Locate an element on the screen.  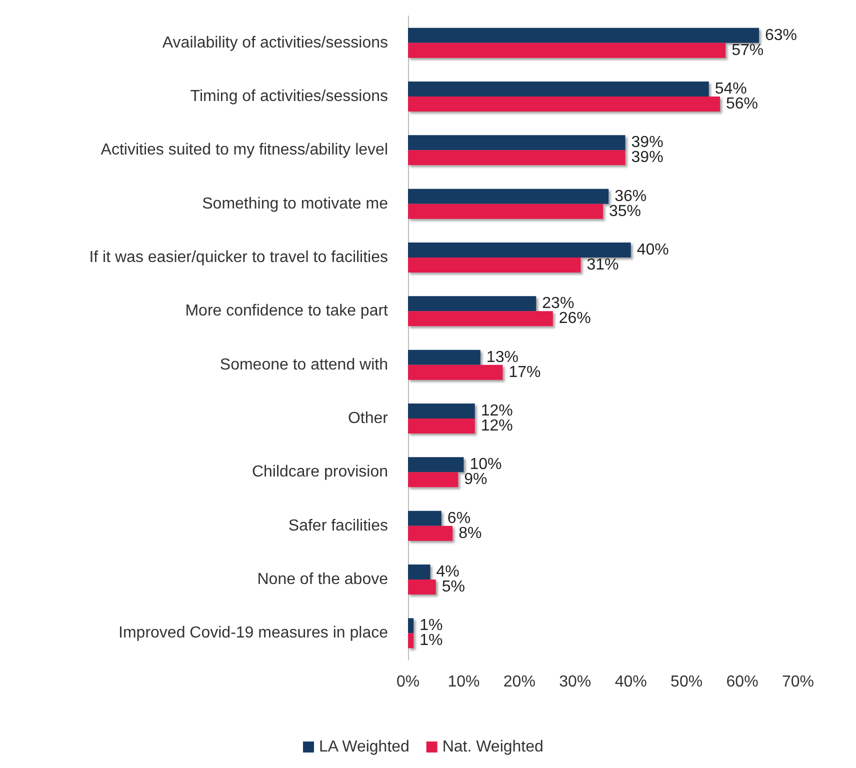
data-label: 63% is located at coordinates (781, 35).